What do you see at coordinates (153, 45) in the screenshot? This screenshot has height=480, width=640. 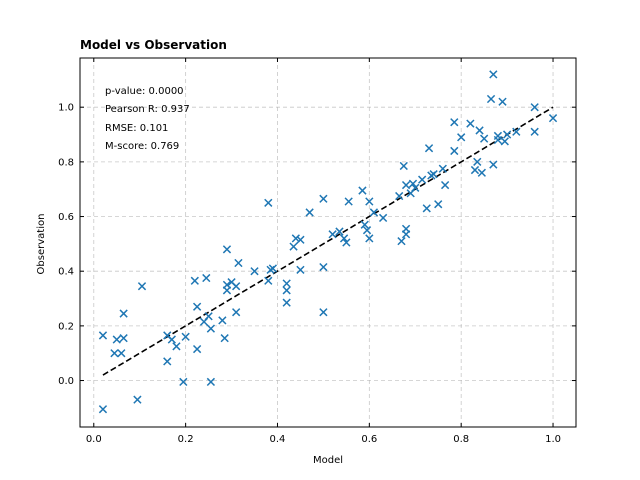 I see `chart-title: Model vs Observation` at bounding box center [153, 45].